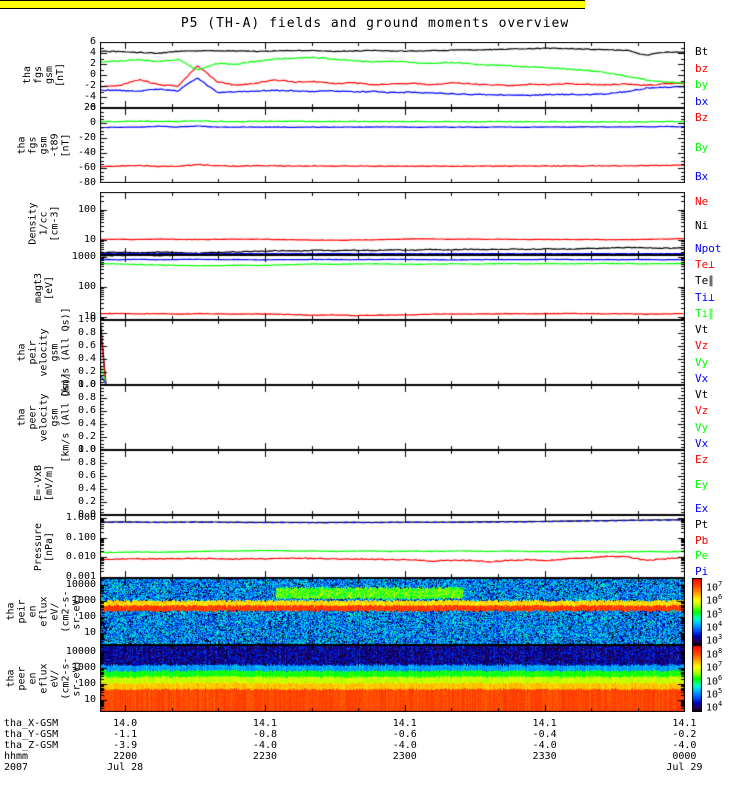  Describe the element at coordinates (702, 329) in the screenshot. I see `peir-velocity-legend-Vt: Vt` at that location.